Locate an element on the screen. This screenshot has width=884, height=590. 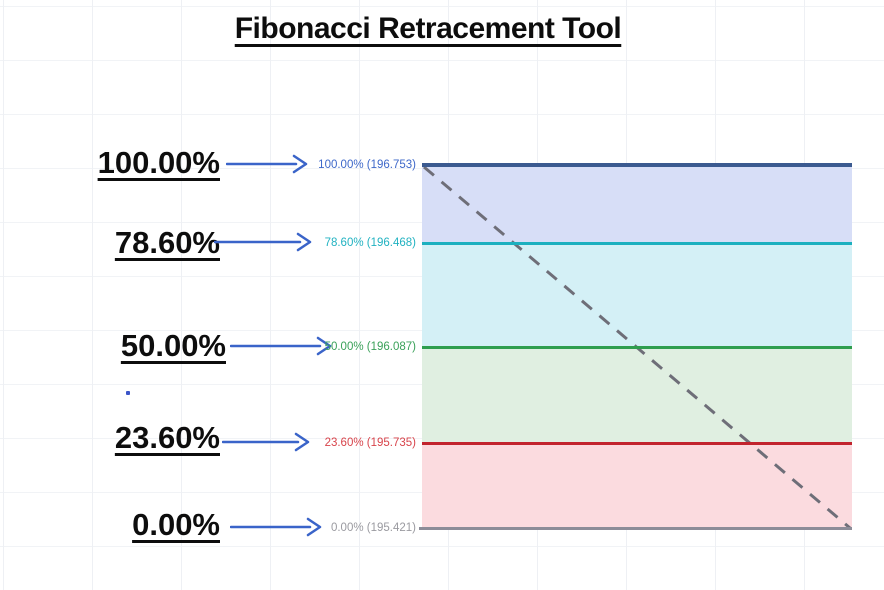
level-percent-label-0: 0.00% is located at coordinates (176, 524).